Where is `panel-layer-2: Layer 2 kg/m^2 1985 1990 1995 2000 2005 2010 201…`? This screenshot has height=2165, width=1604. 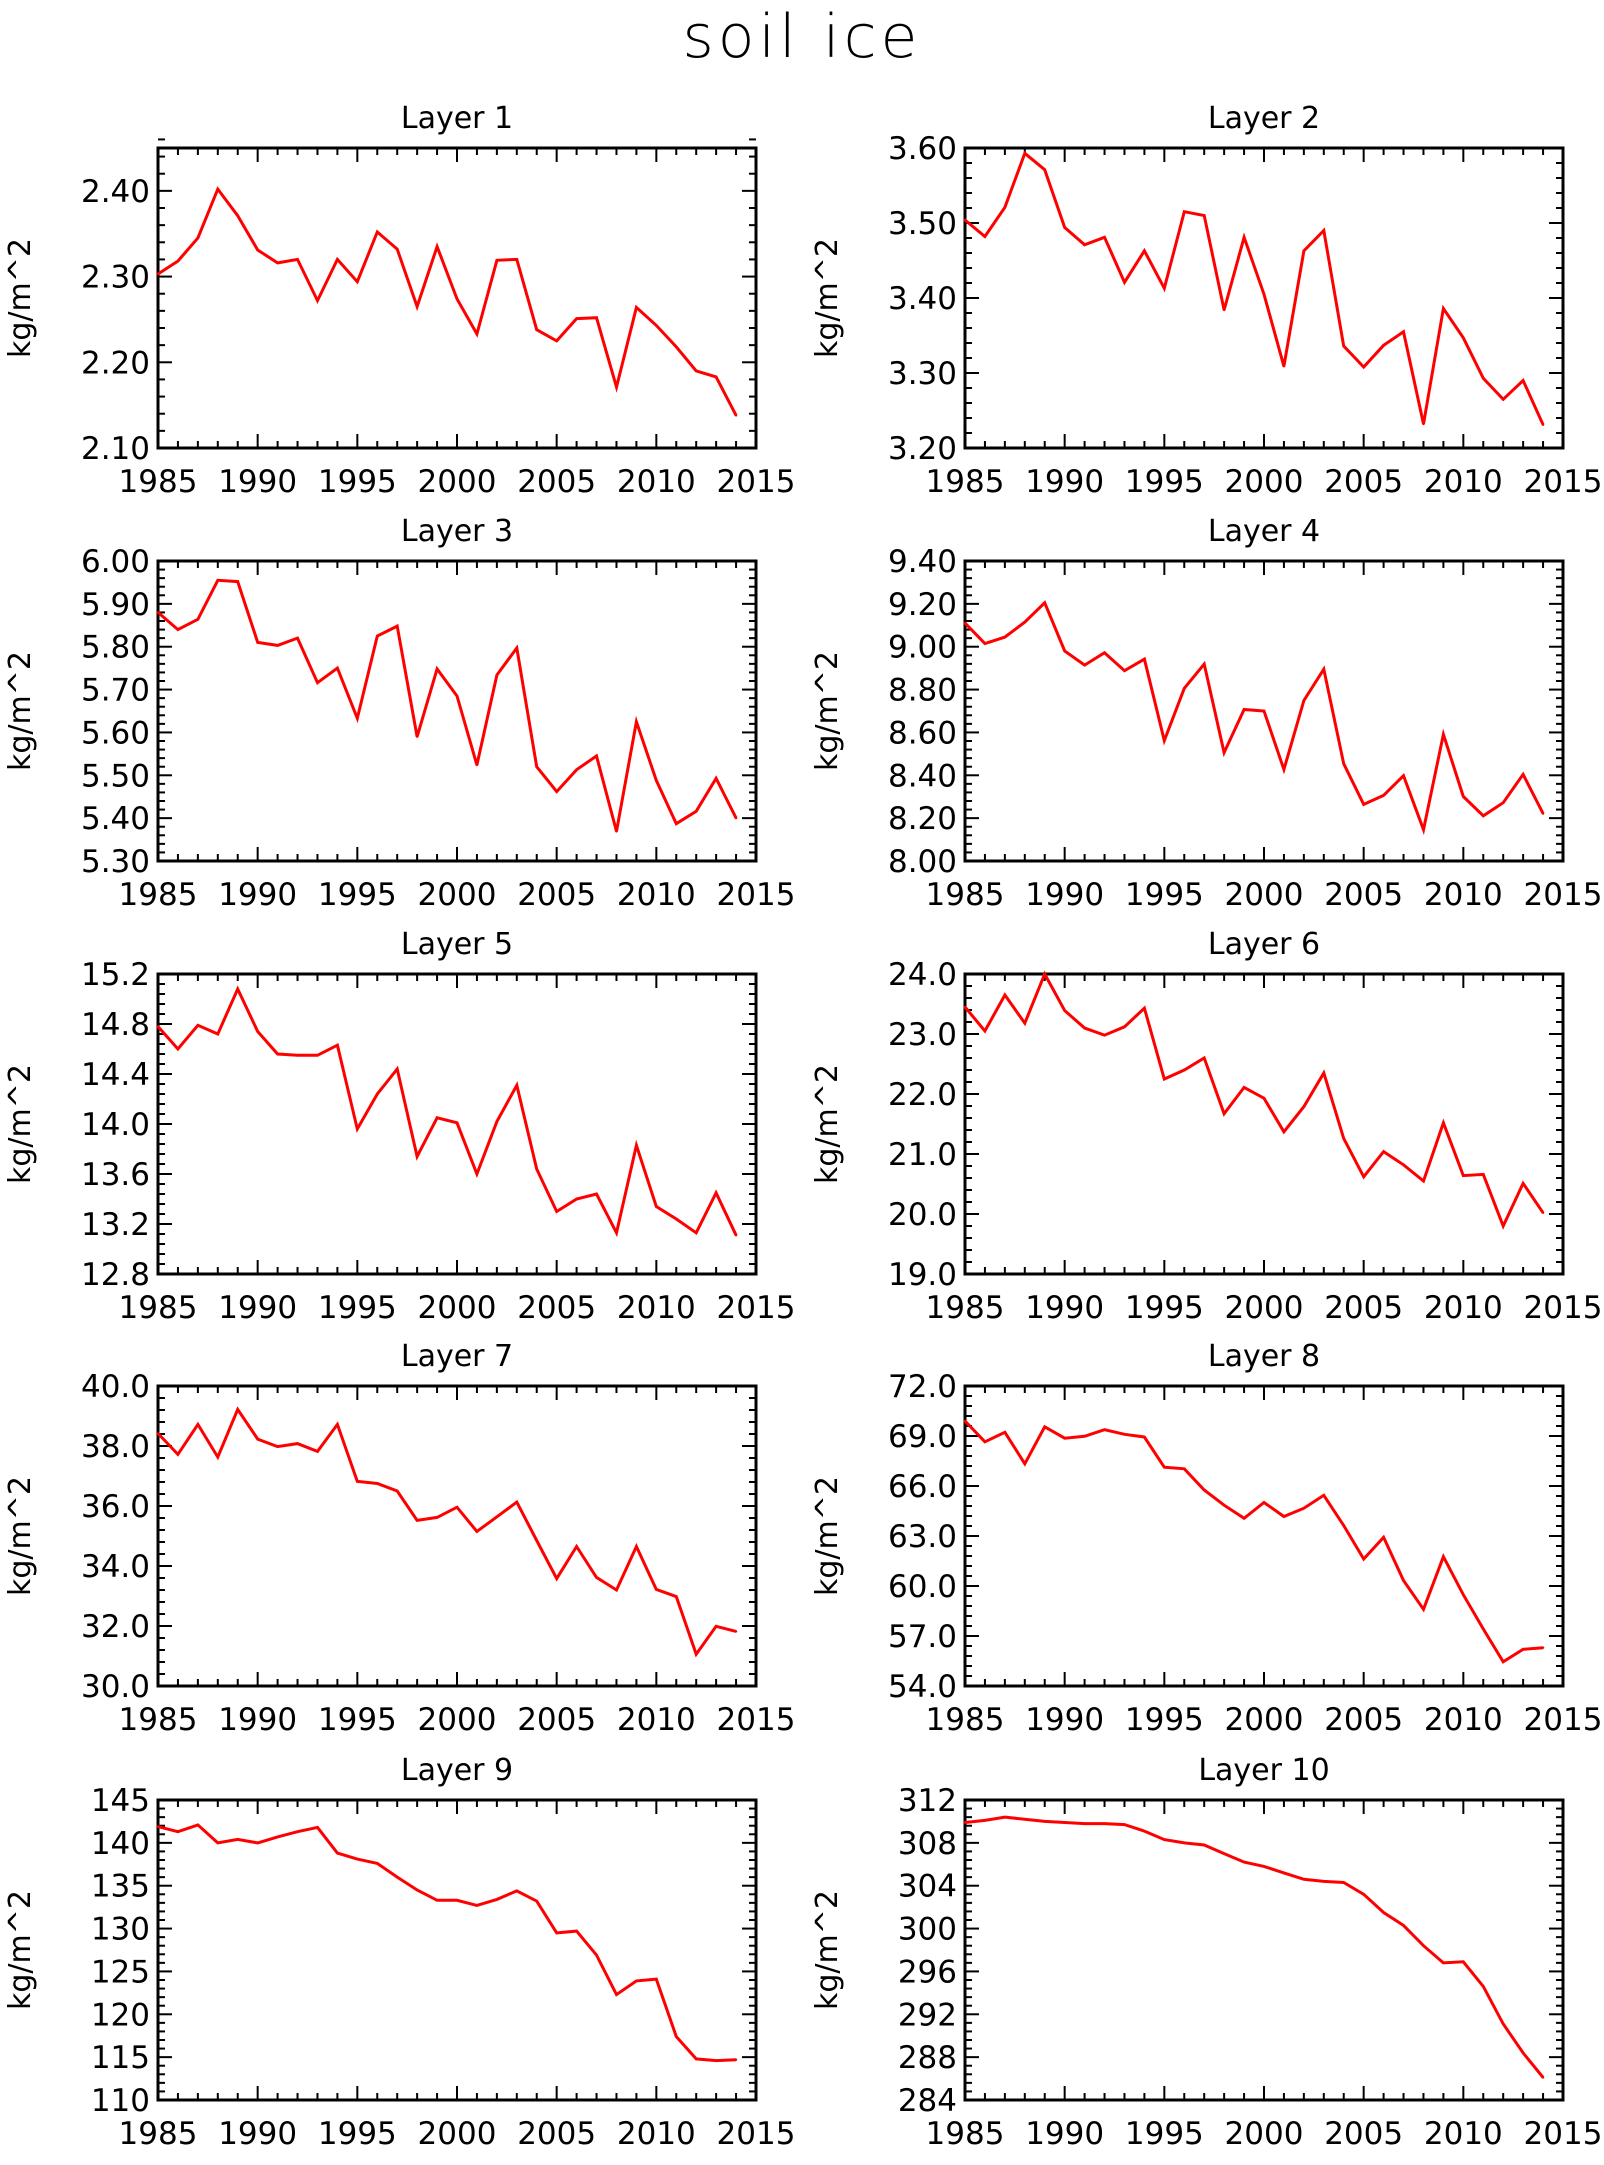 panel-layer-2: Layer 2 kg/m^2 1985 1990 1995 2000 2005 2010 201… is located at coordinates (1206, 300).